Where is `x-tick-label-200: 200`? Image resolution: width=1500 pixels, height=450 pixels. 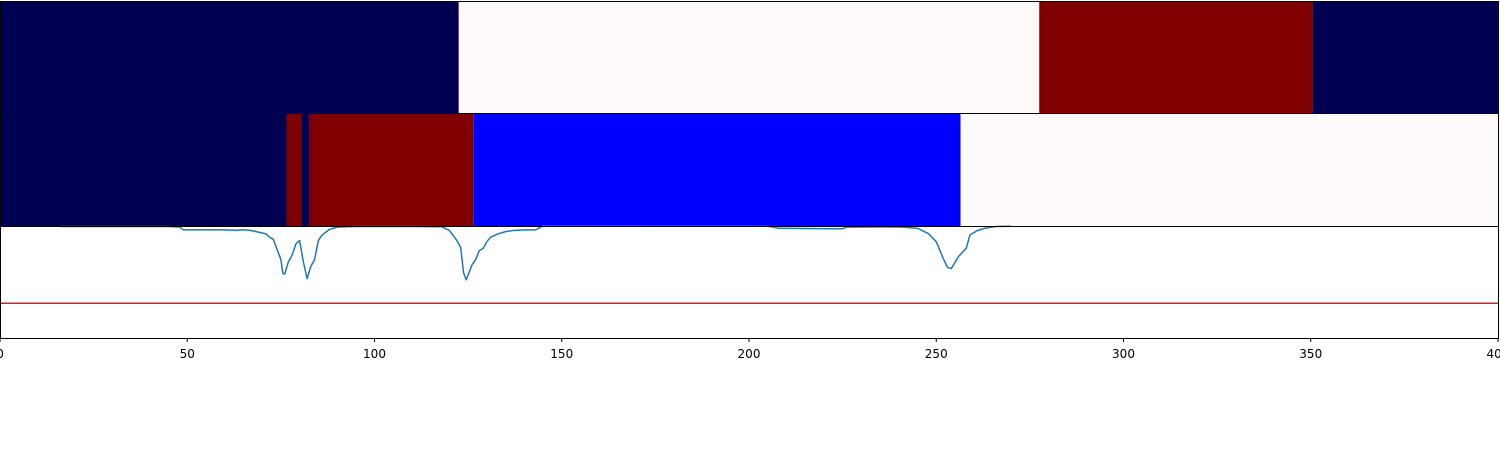 x-tick-label-200: 200 is located at coordinates (749, 354).